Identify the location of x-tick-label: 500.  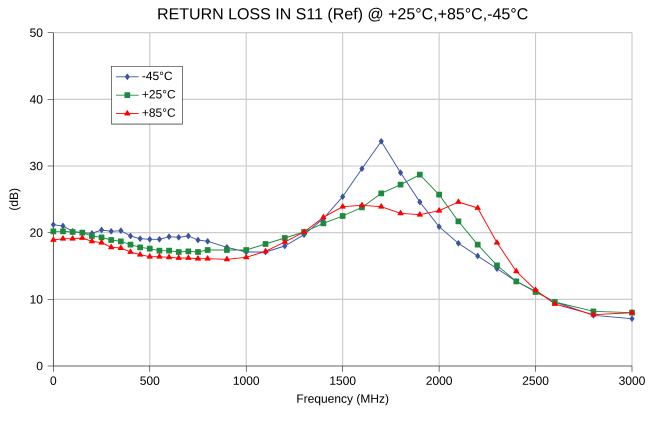
(150, 380).